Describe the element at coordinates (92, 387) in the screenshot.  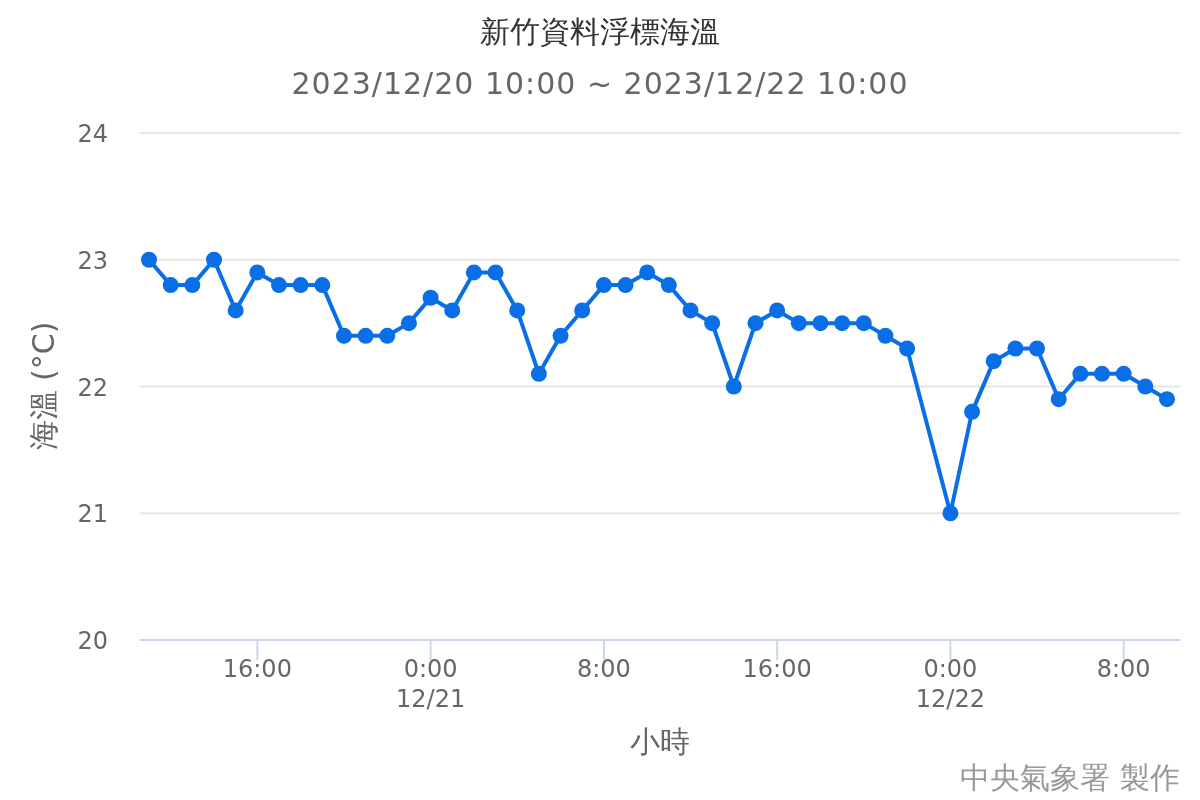
I see `y-tick-label: 22` at that location.